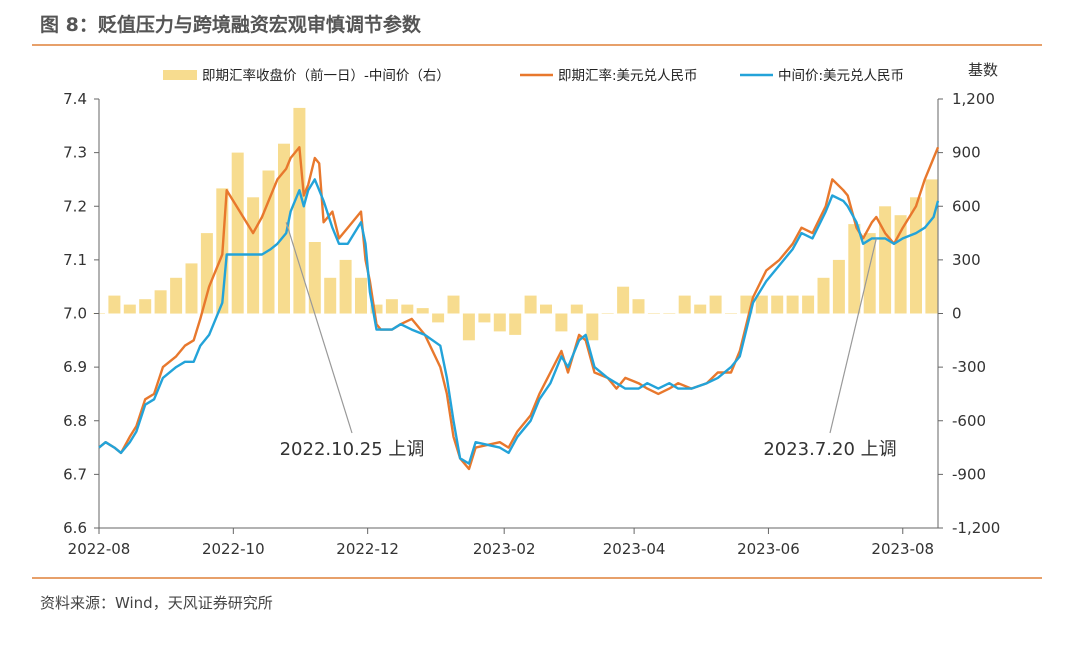  Describe the element at coordinates (75, 99) in the screenshot. I see `left-tick-label-8: 7.4` at that location.